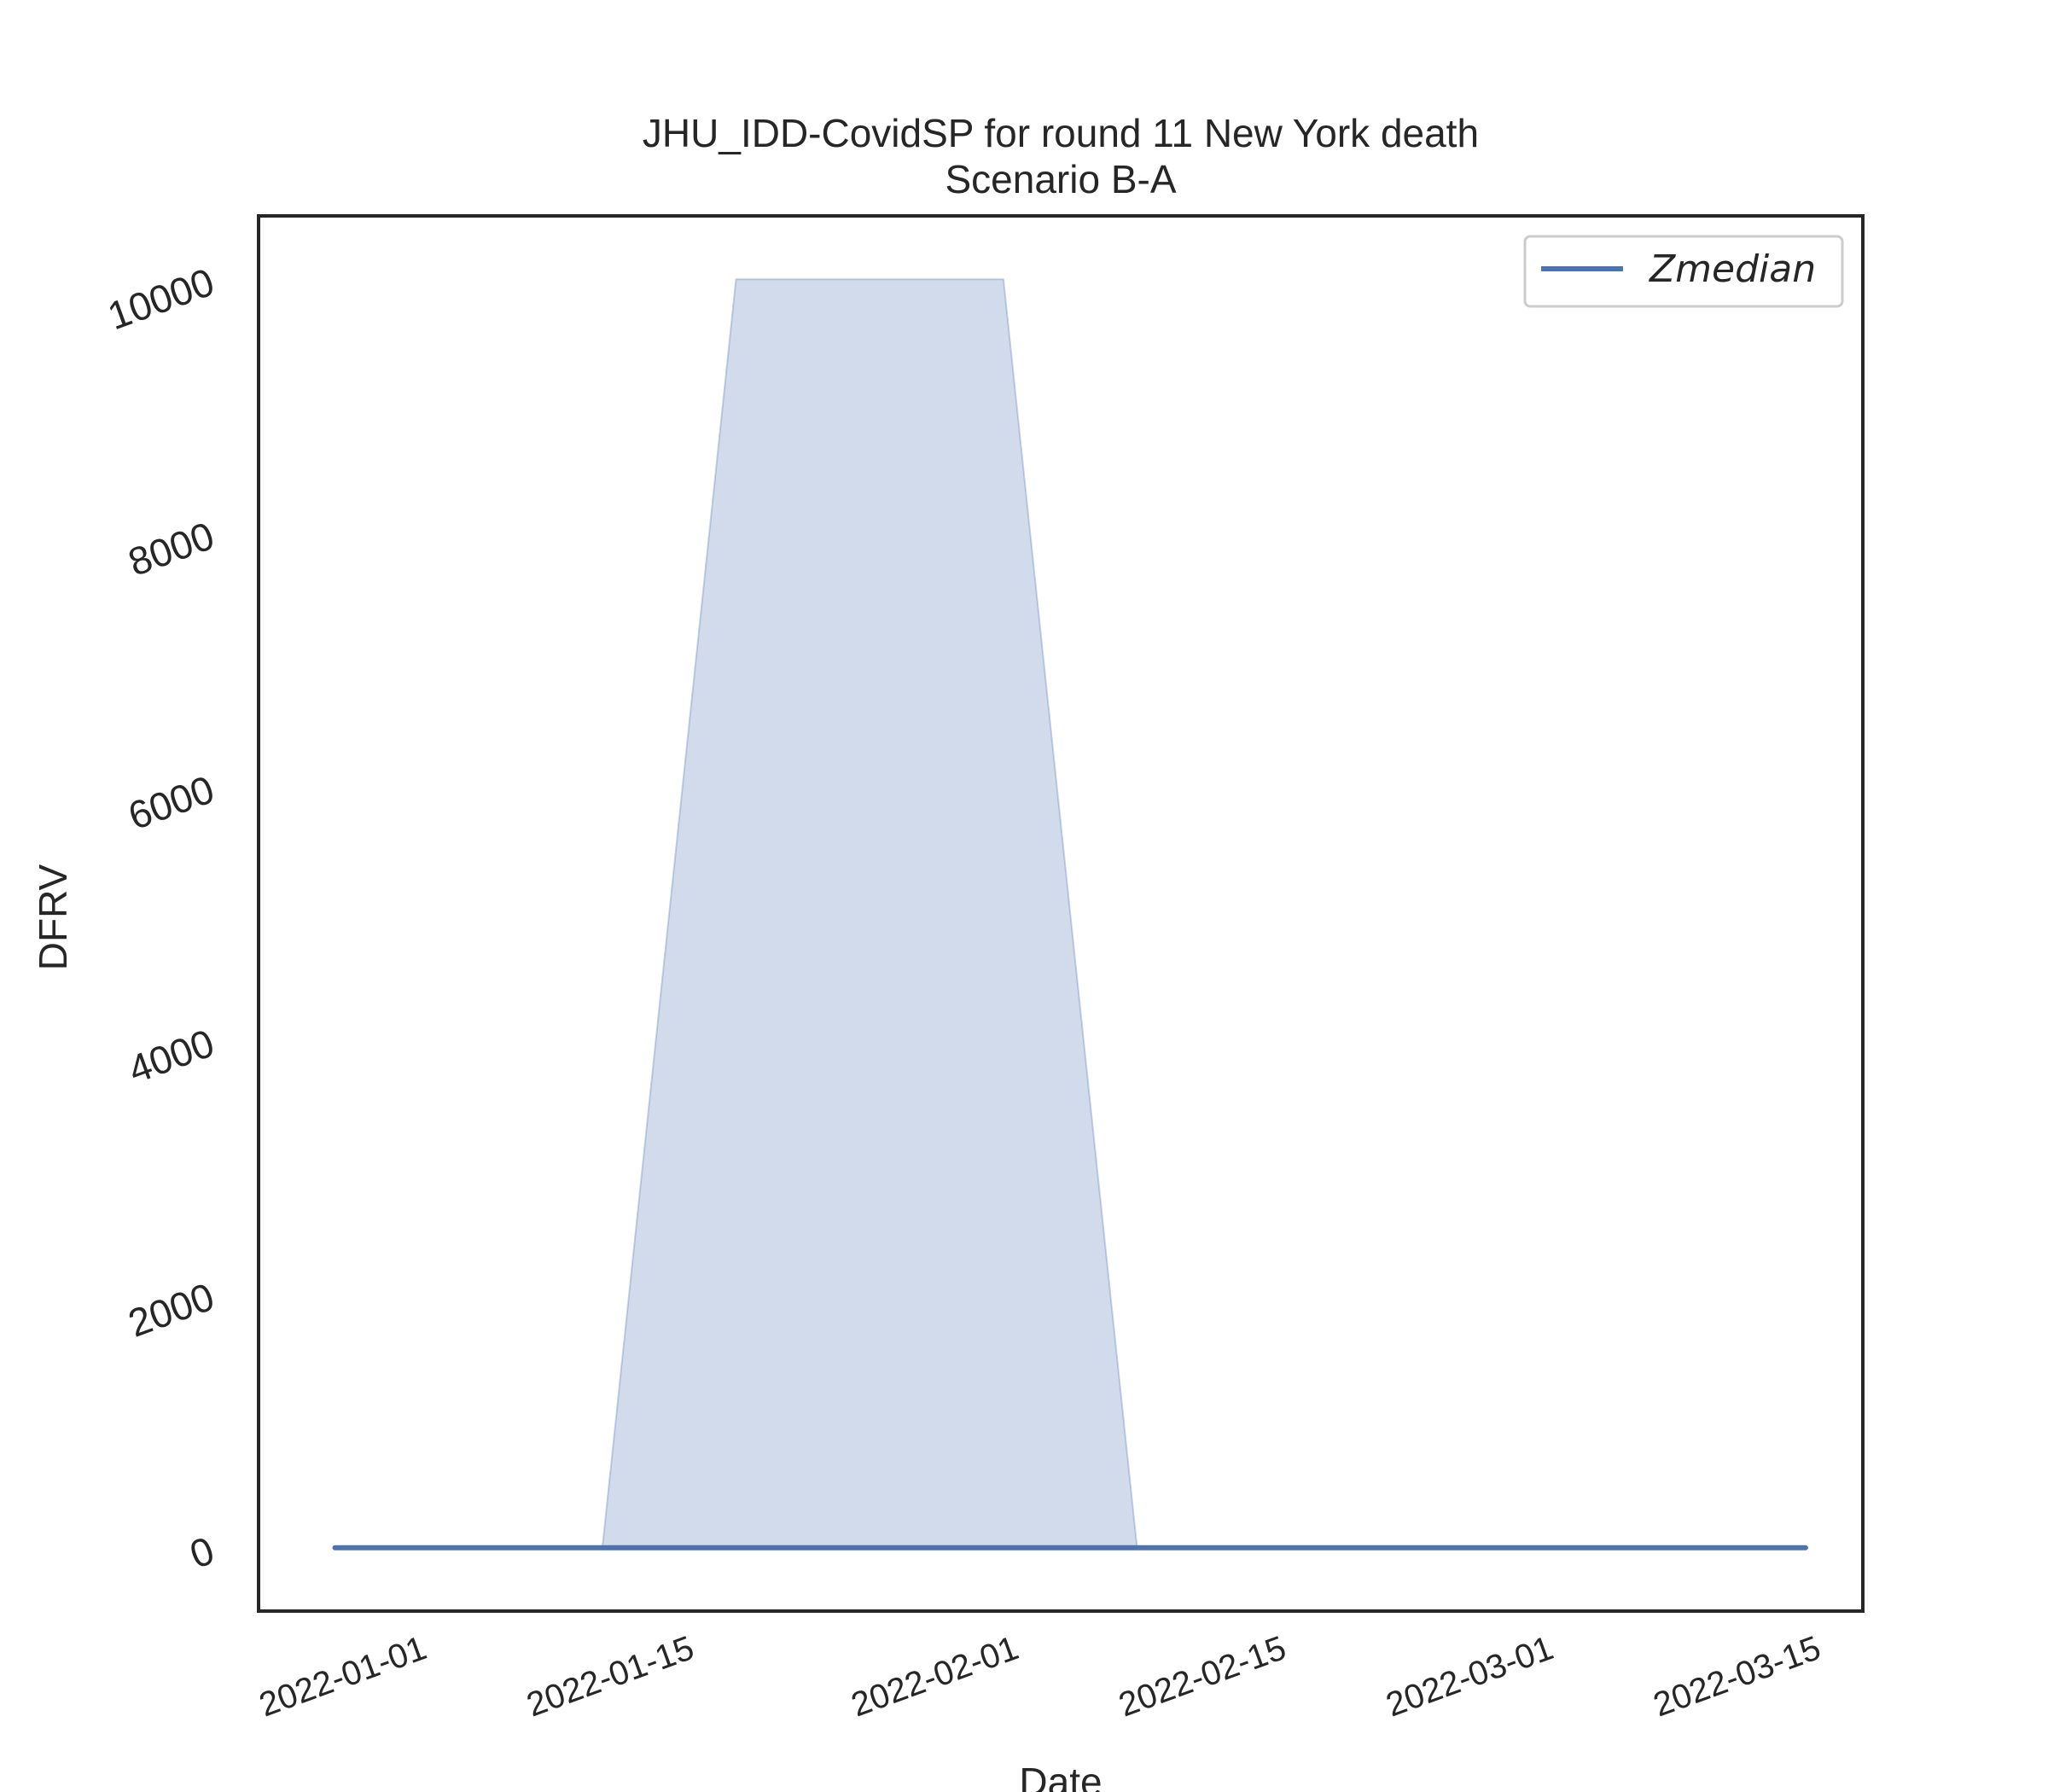 This screenshot has height=1792, width=2048. Describe the element at coordinates (160, 918) in the screenshot. I see `y-axis: 0 2000 4000 6000 8000 10000` at that location.